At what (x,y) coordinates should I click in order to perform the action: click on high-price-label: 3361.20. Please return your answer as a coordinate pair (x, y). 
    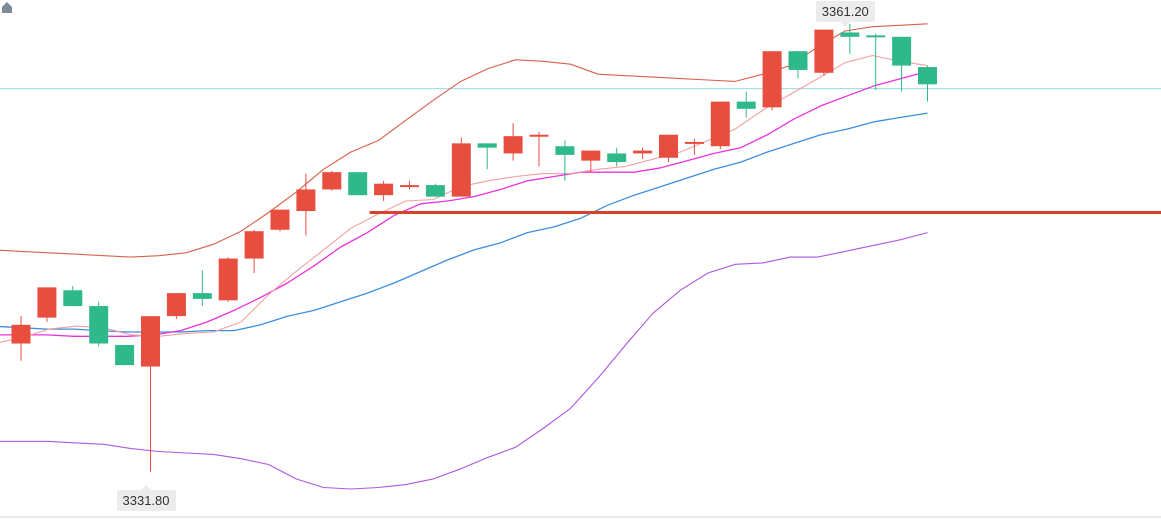
    Looking at the image, I should click on (845, 14).